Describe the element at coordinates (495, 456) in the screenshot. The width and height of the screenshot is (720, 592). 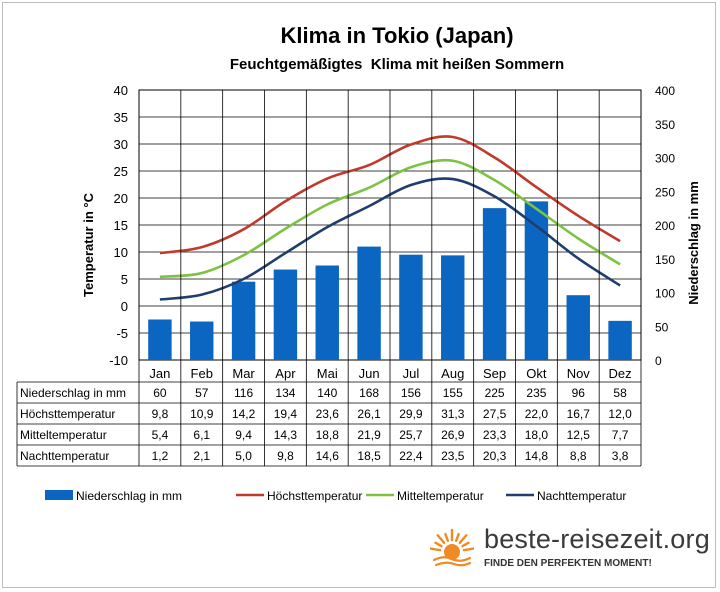
I see `table-cell: 20,3` at that location.